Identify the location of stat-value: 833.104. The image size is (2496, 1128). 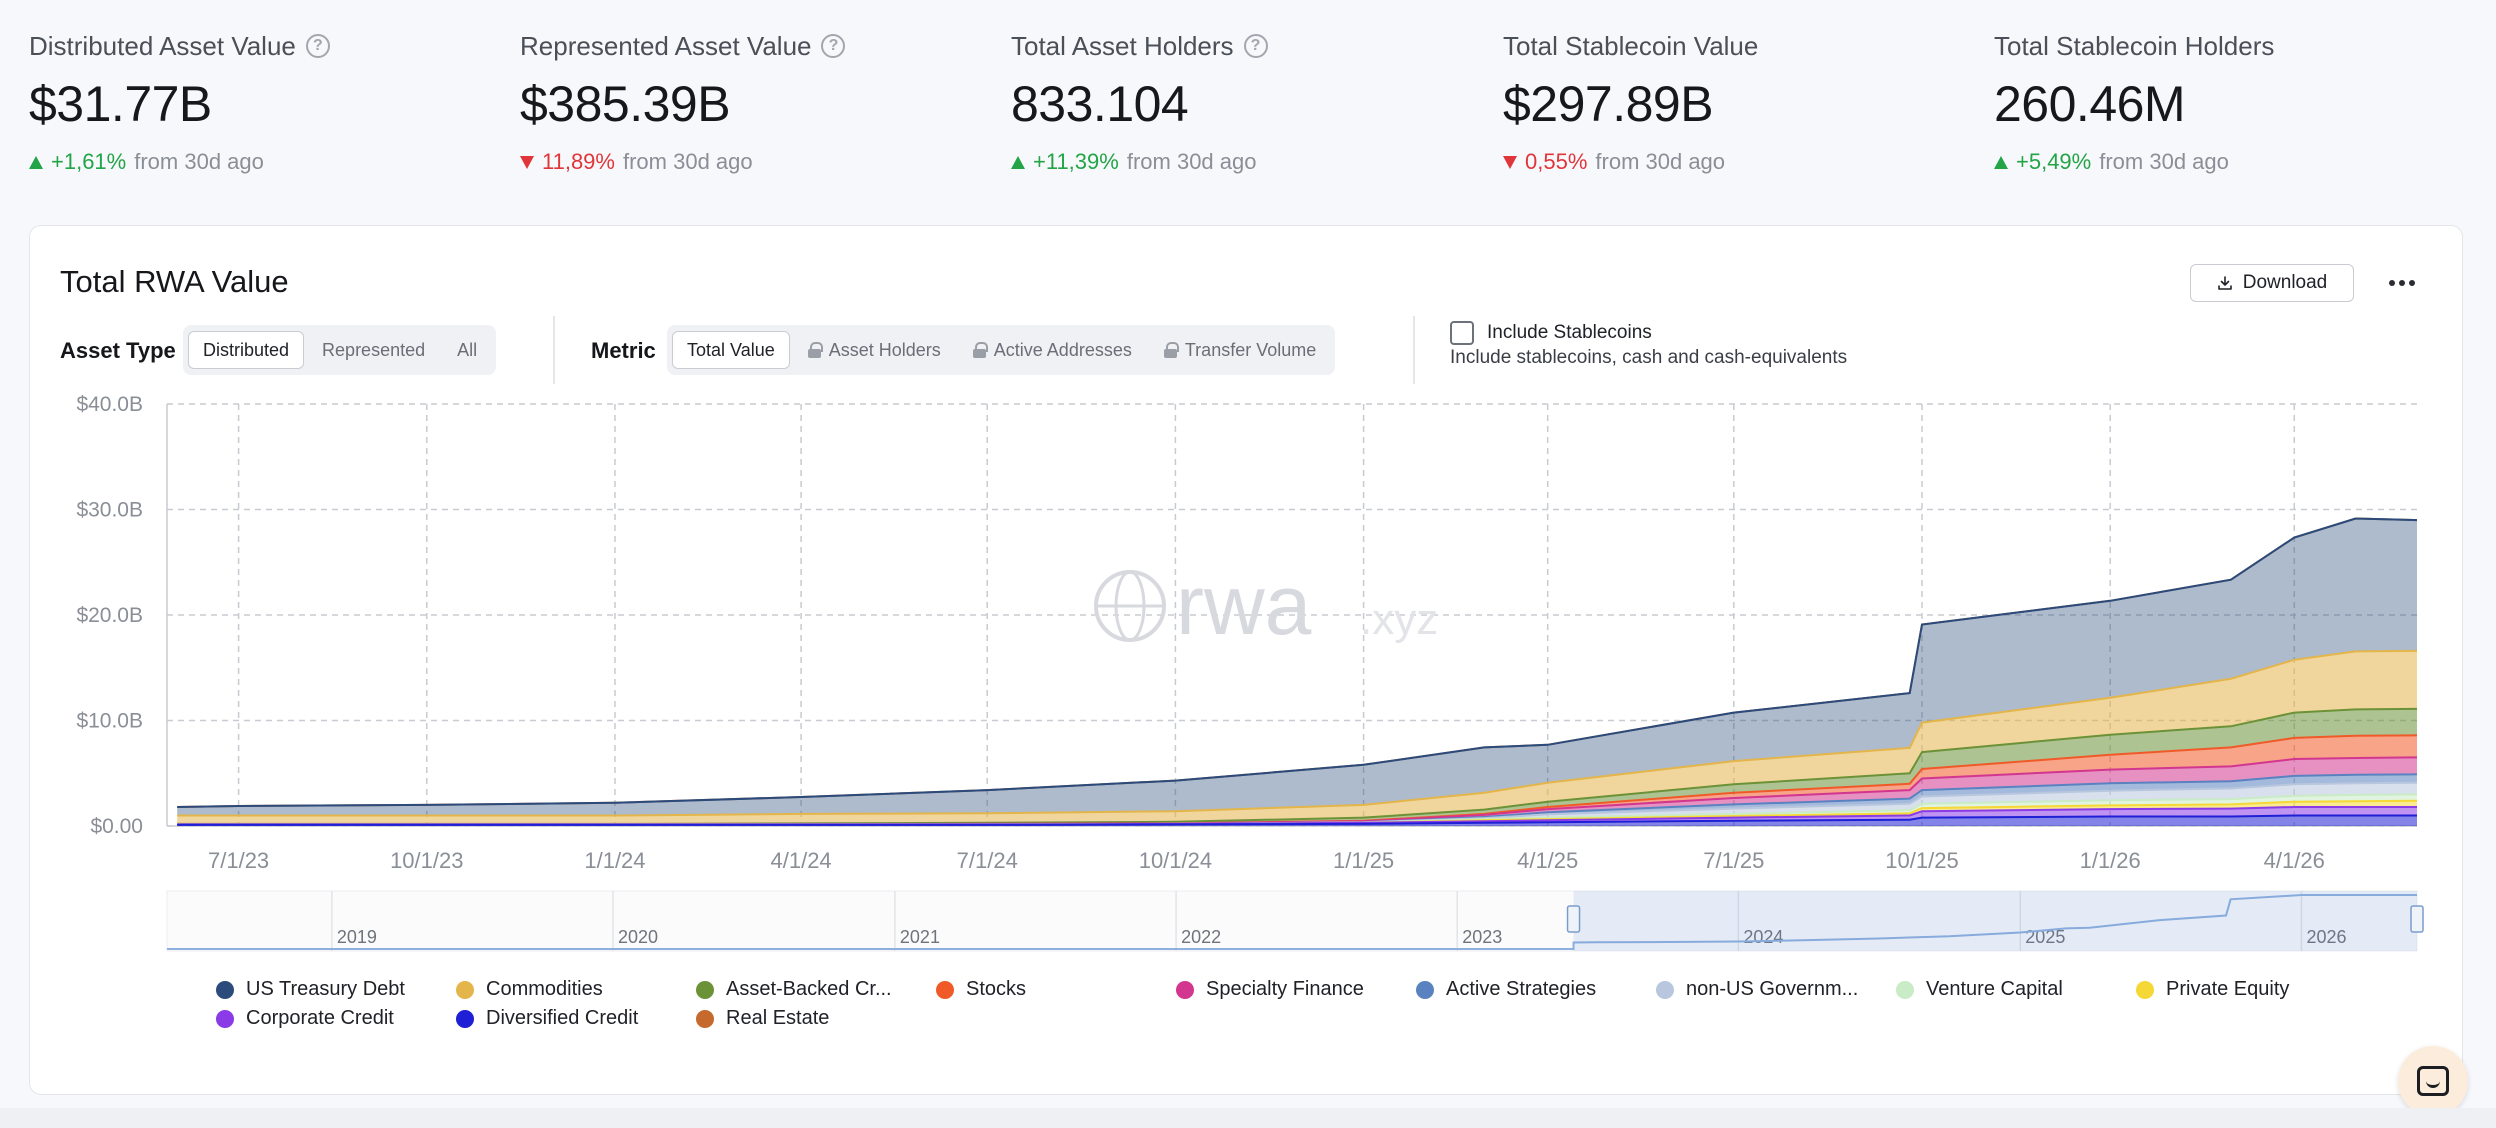
(1100, 104).